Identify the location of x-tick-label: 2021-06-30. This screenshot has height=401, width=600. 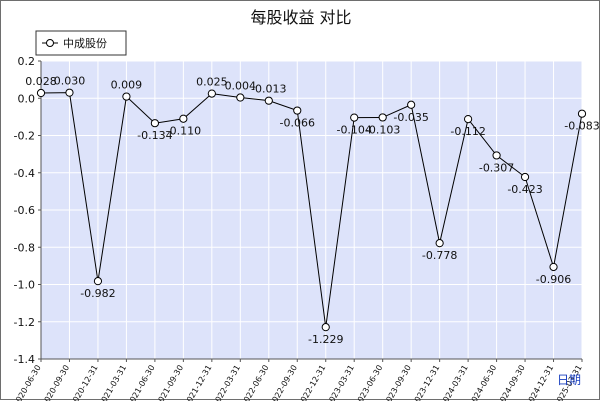
(141, 382).